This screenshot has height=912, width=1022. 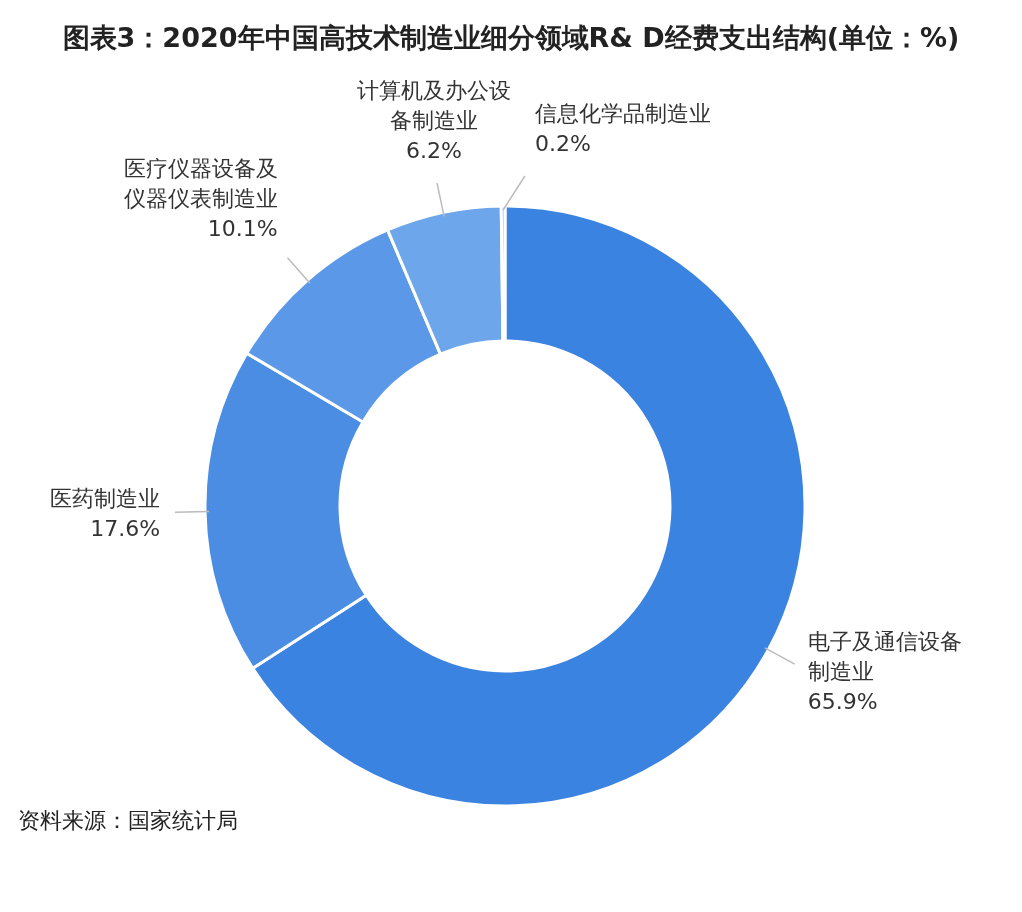 I want to click on slice-label: 医药制造业, so click(x=105, y=498).